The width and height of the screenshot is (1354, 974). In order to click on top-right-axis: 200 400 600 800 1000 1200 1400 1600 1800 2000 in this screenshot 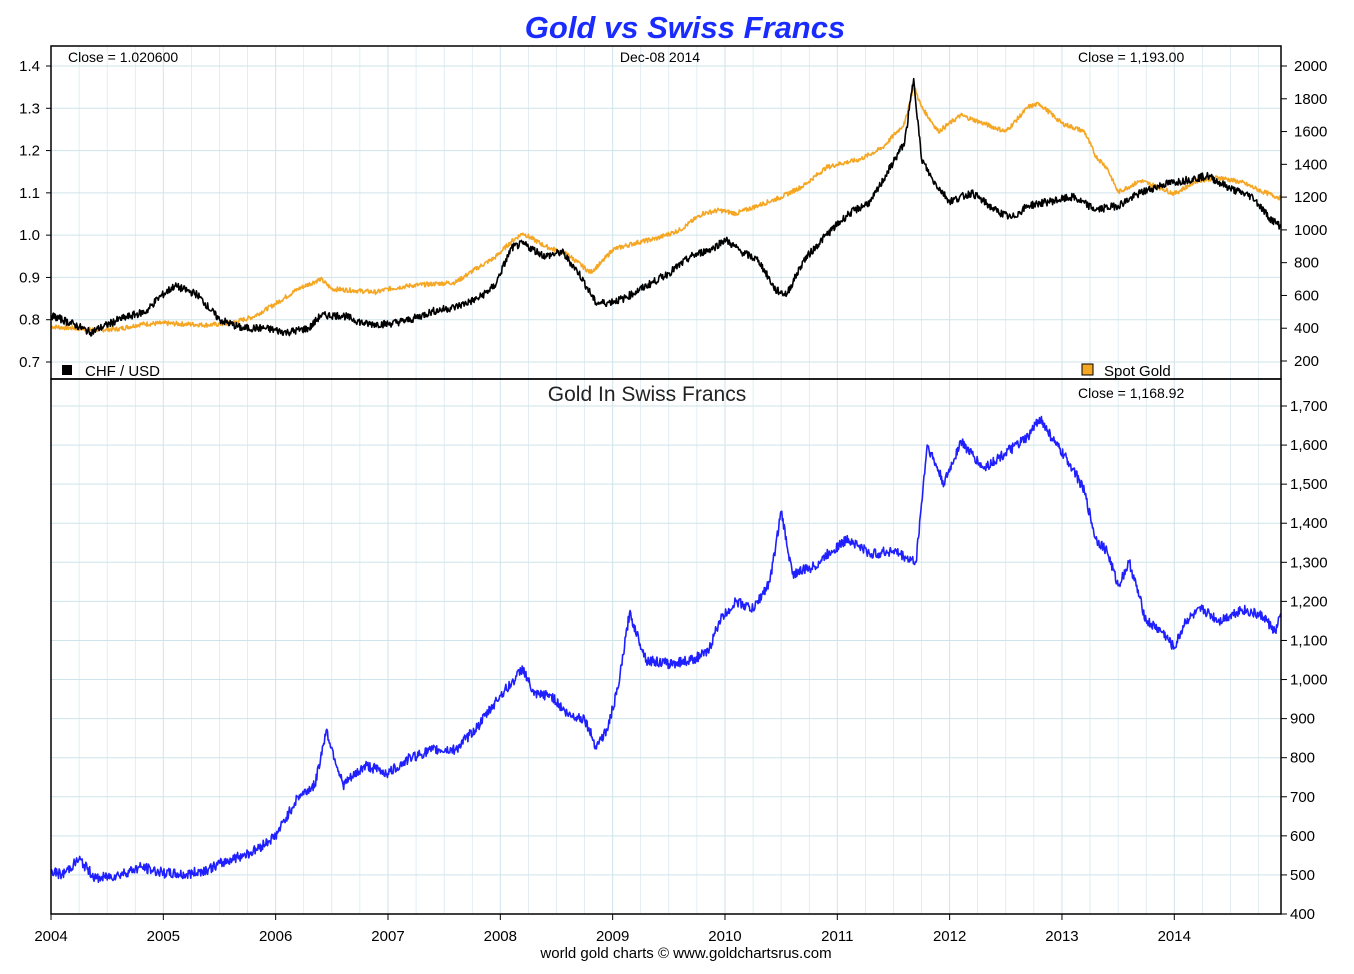, I will do `click(1304, 214)`.